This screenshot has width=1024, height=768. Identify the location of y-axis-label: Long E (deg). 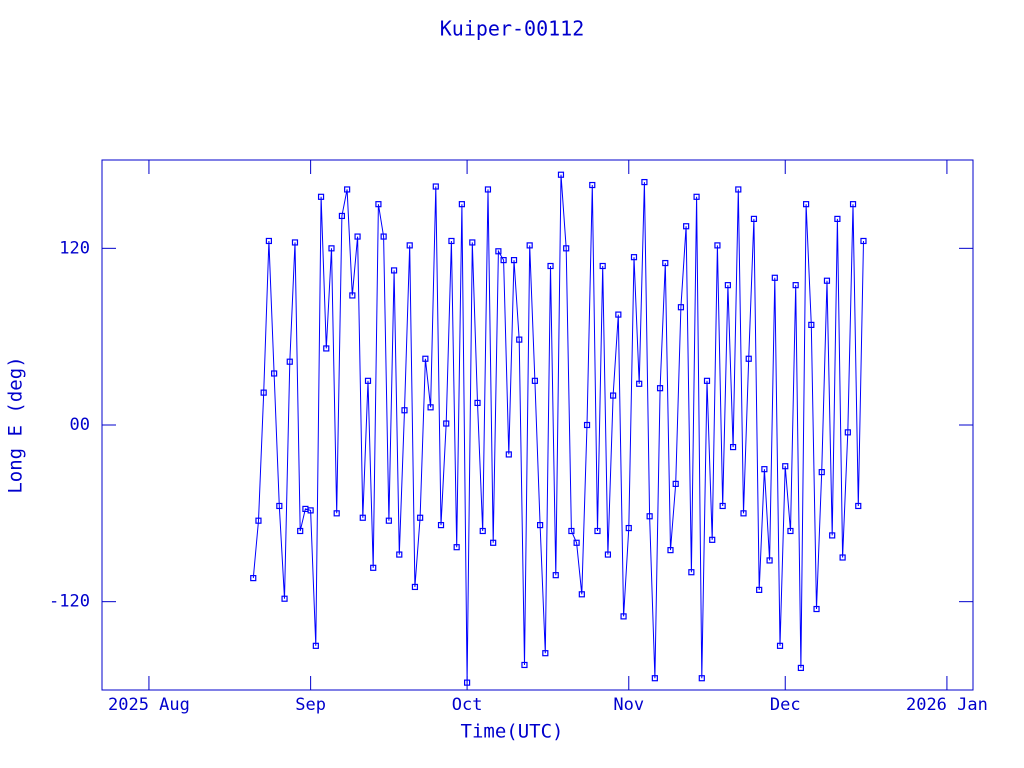
(16, 424).